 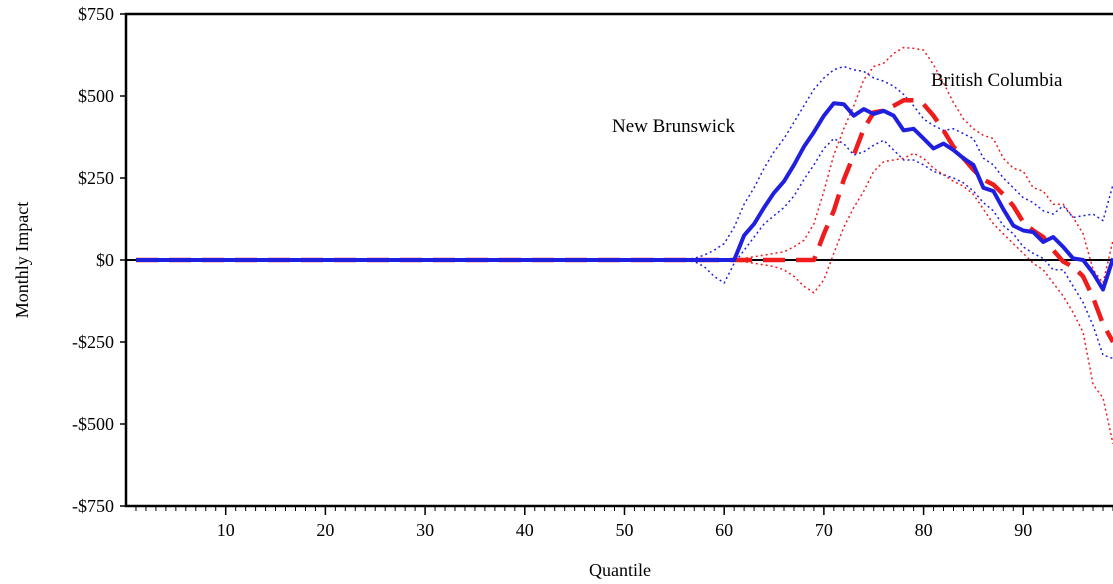 What do you see at coordinates (624, 530) in the screenshot?
I see `x-tick-label: 50` at bounding box center [624, 530].